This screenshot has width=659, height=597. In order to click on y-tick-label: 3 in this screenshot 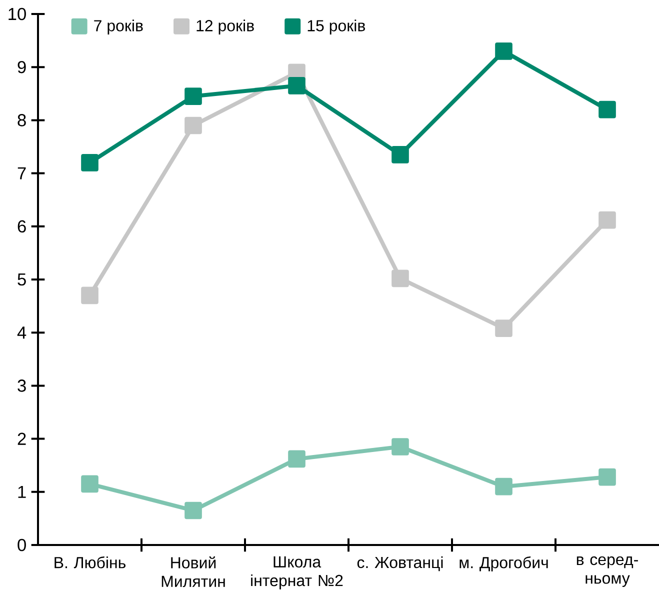, I will do `click(22, 386)`.